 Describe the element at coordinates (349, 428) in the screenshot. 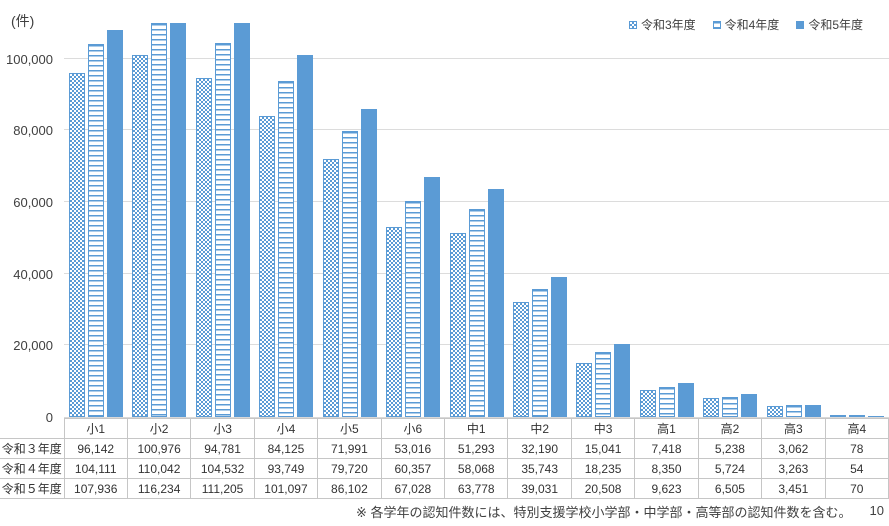

I see `table-col-header-小5: 小5` at that location.